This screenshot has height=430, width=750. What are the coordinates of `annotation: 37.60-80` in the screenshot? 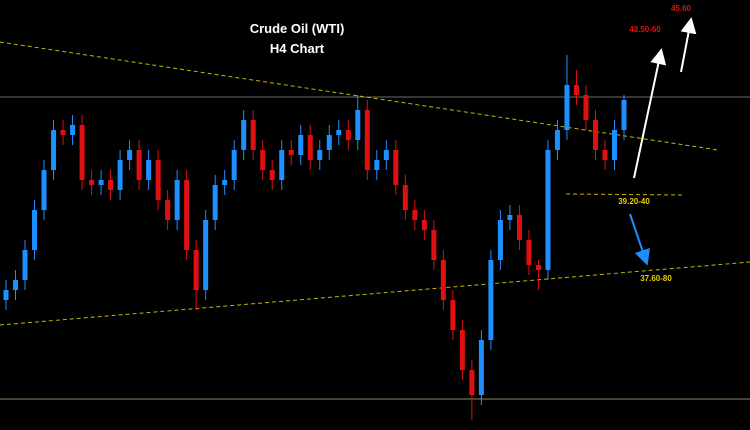 It's located at (656, 278).